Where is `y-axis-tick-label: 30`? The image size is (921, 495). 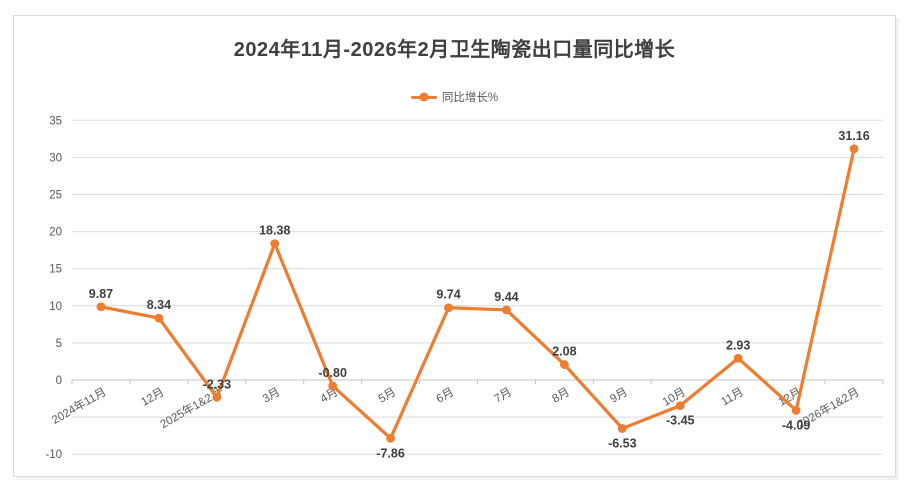 y-axis-tick-label: 30 is located at coordinates (55, 158).